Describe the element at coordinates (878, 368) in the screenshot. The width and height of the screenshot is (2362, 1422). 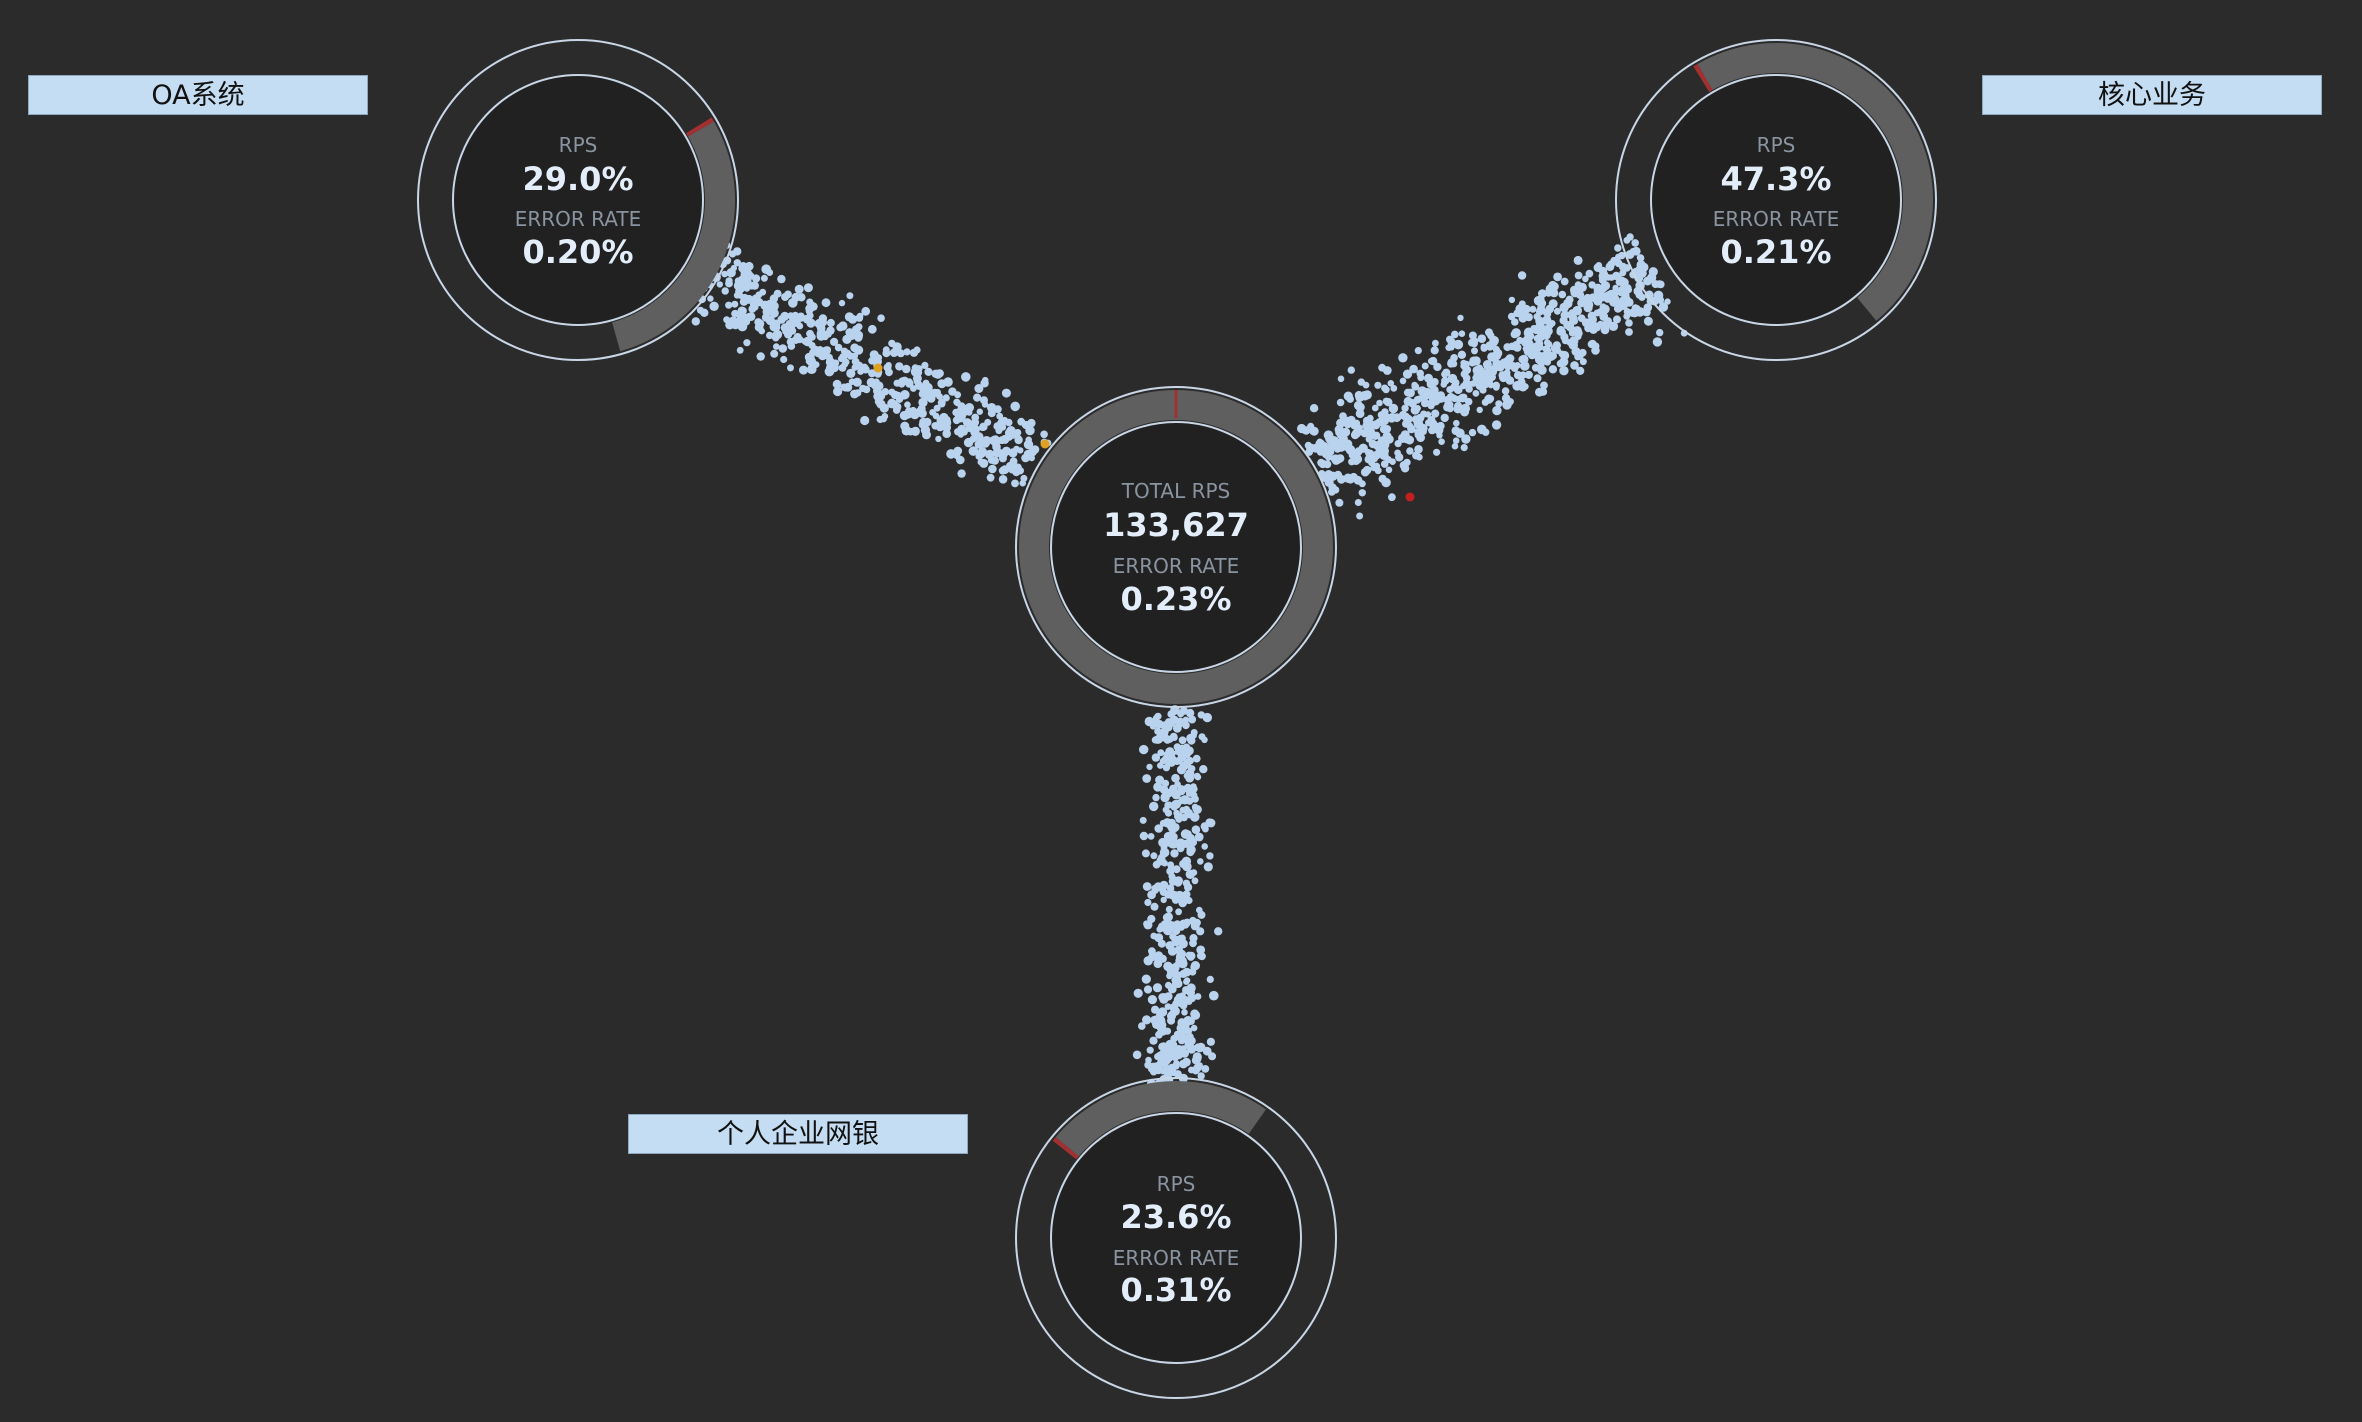
I see `traffic-particle-alert` at that location.